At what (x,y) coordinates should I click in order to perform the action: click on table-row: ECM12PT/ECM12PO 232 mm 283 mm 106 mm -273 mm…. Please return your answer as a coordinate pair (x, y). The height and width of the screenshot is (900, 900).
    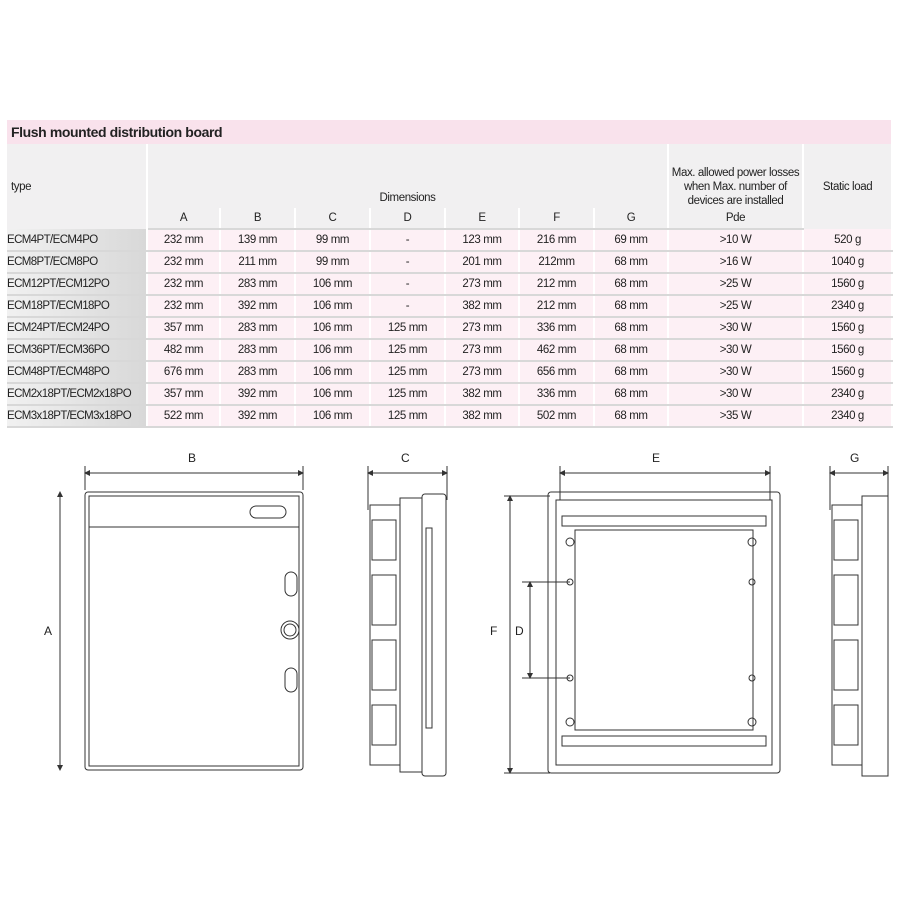
    Looking at the image, I should click on (450, 284).